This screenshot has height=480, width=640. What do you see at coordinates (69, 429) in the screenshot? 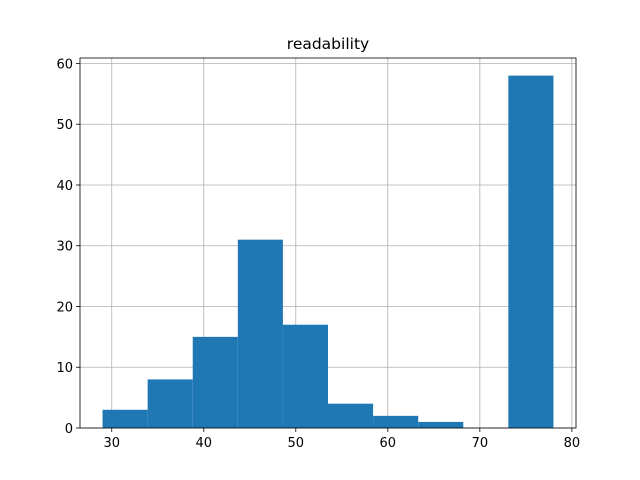
I see `y-tick-label: 0` at bounding box center [69, 429].